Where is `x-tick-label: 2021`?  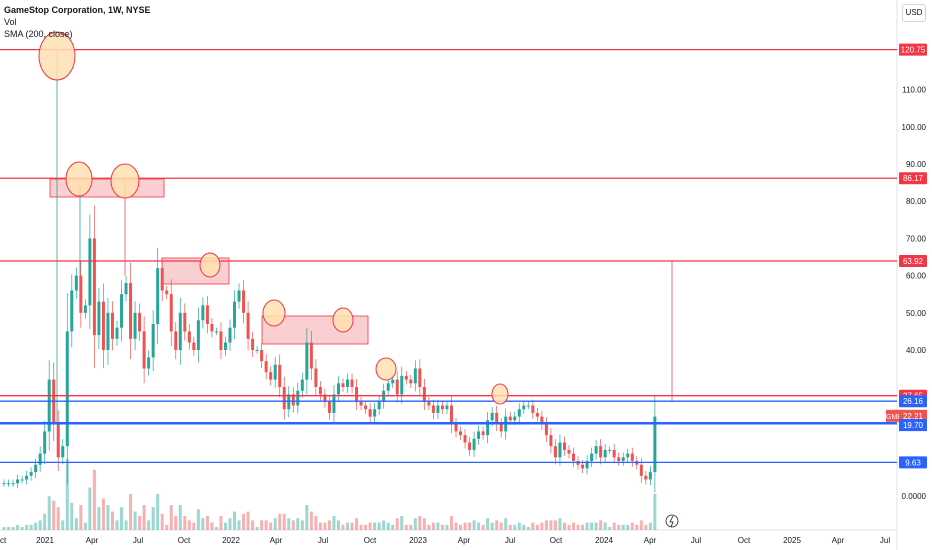
x-tick-label: 2021 is located at coordinates (45, 540).